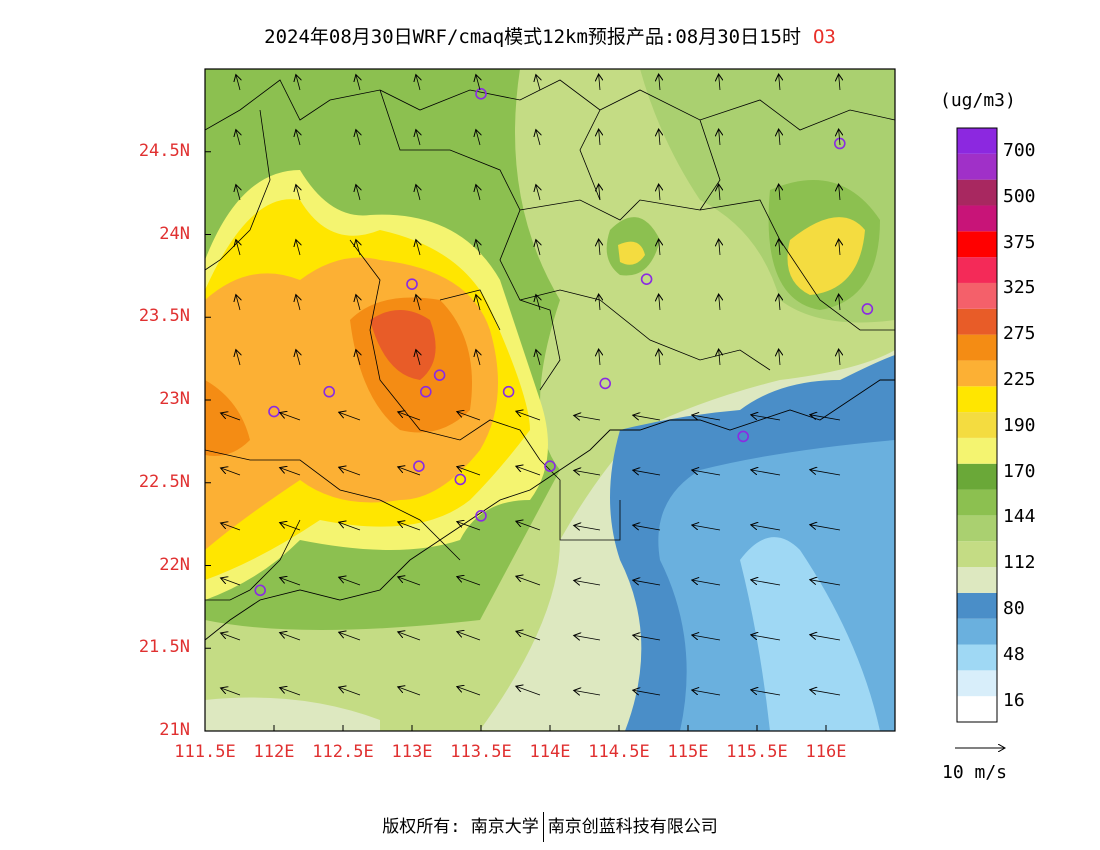  Describe the element at coordinates (688, 752) in the screenshot. I see `lon-label: 115E` at that location.